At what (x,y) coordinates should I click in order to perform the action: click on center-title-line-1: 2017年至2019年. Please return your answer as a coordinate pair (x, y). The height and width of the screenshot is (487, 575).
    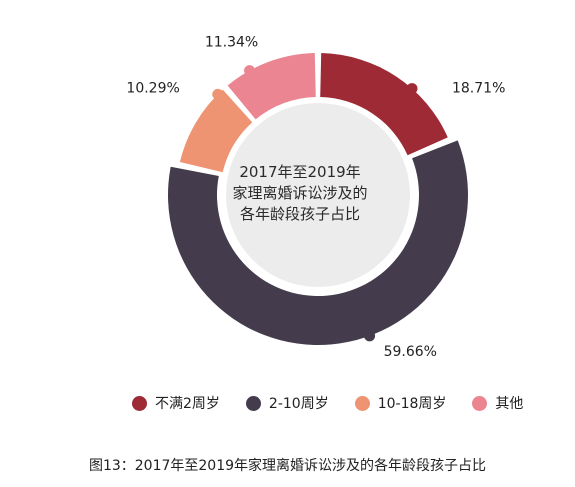
    Looking at the image, I should click on (300, 172).